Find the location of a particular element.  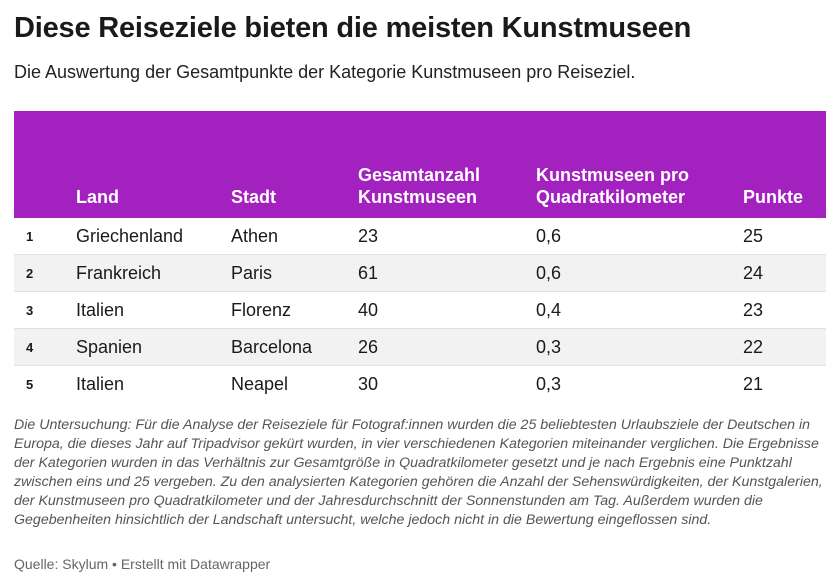

table-row: 3 Italien Florenz 40 0,4 23 is located at coordinates (420, 310).